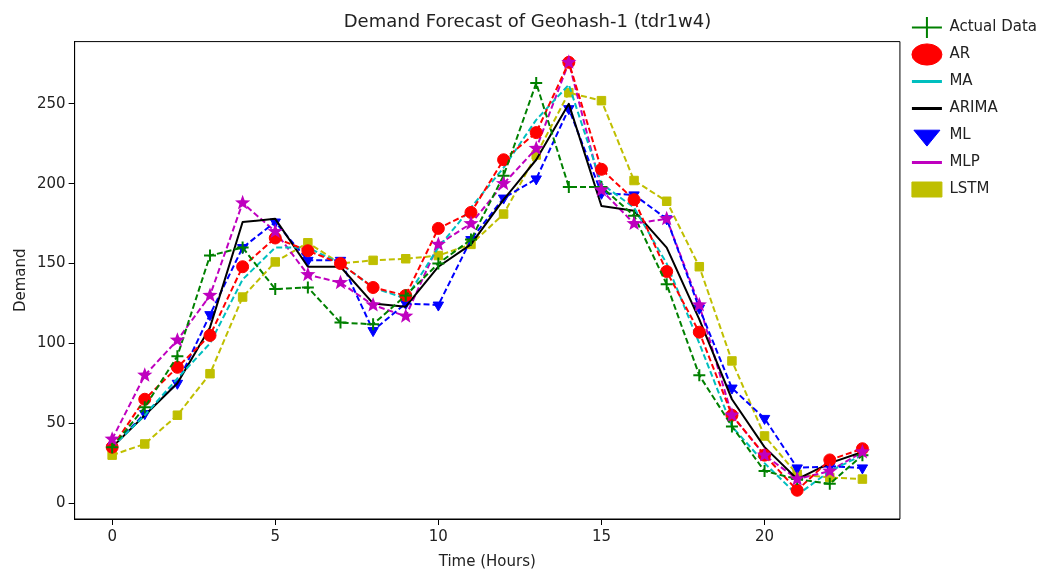  I want to click on legend-label: LSTM, so click(969, 188).